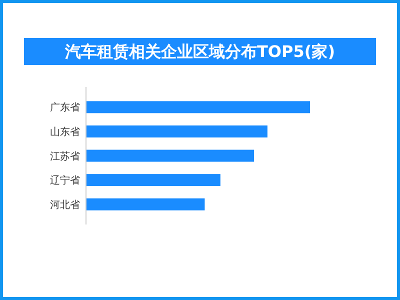 The height and width of the screenshot is (300, 400). What do you see at coordinates (65, 156) in the screenshot?
I see `y-tick-label: 江苏省` at bounding box center [65, 156].